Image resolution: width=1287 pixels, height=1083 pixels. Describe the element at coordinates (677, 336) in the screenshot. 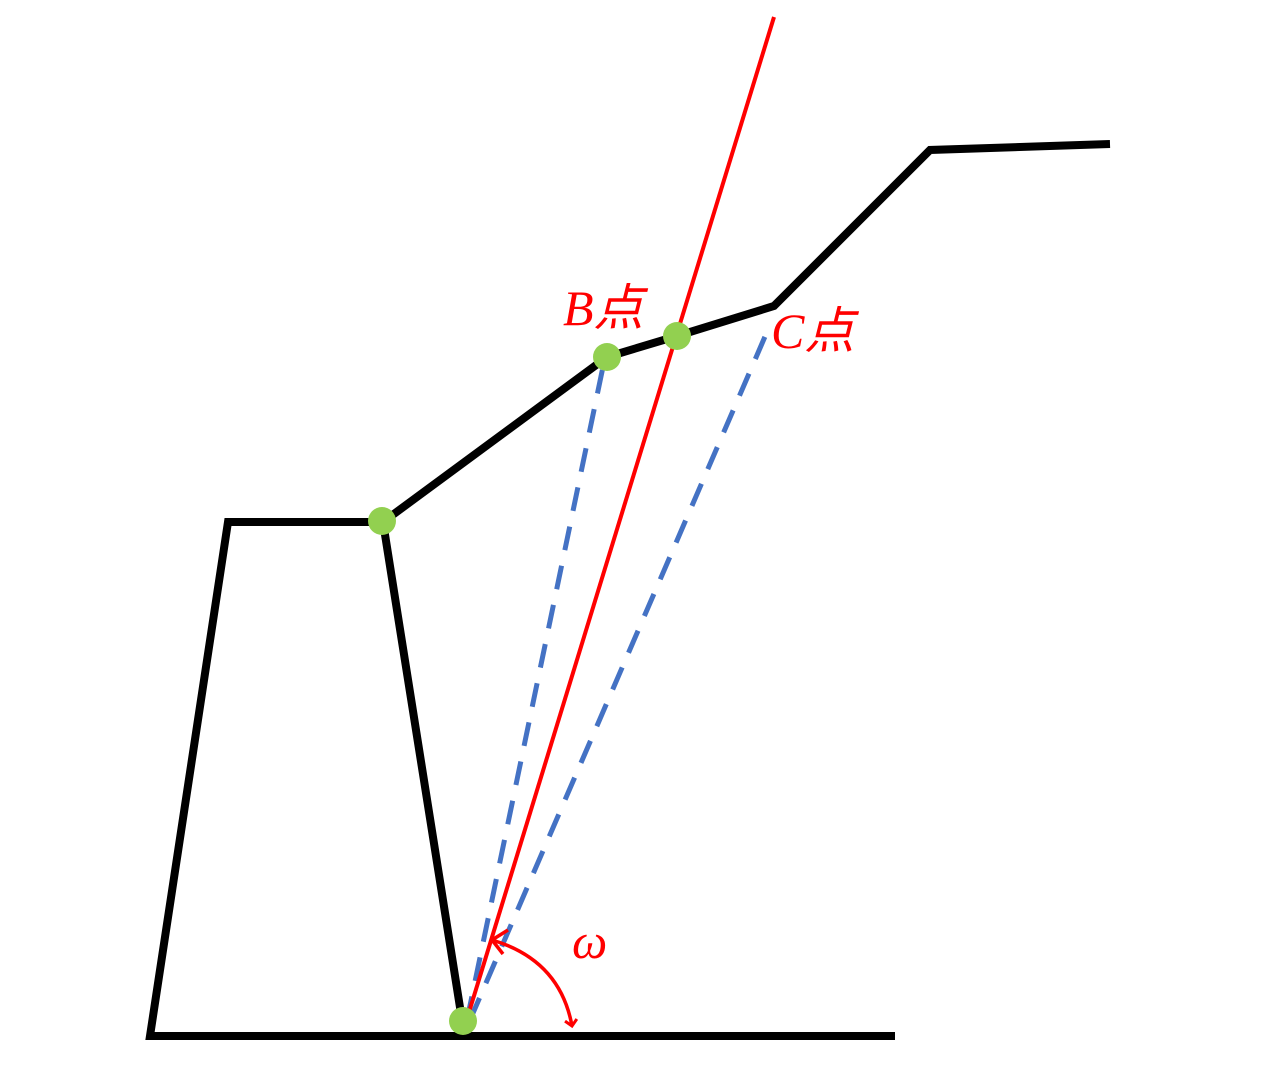

I see `point-intersection` at that location.